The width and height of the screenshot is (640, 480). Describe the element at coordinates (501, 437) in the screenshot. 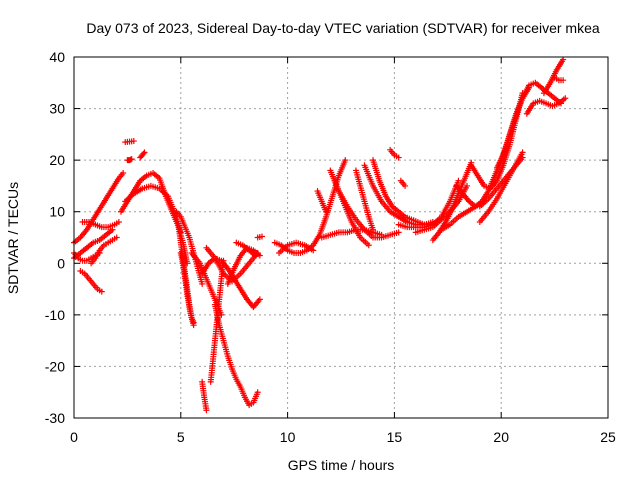

I see `x-tick-label: 20` at that location.